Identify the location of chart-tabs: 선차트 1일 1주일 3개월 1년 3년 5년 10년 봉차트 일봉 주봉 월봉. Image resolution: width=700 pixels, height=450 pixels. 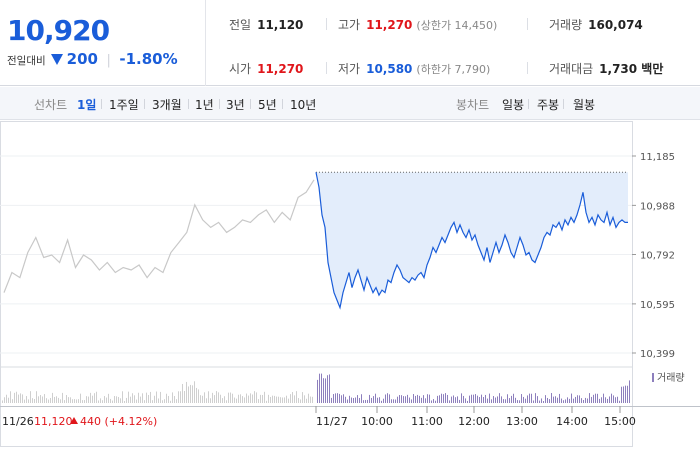
(350, 103).